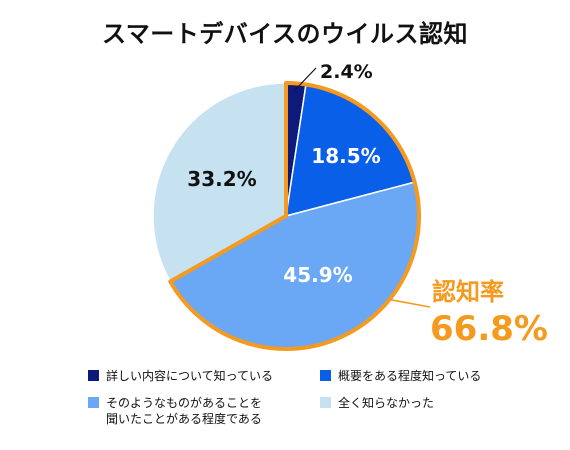  What do you see at coordinates (386, 403) in the screenshot?
I see `legend-label: 全く知らなかった` at bounding box center [386, 403].